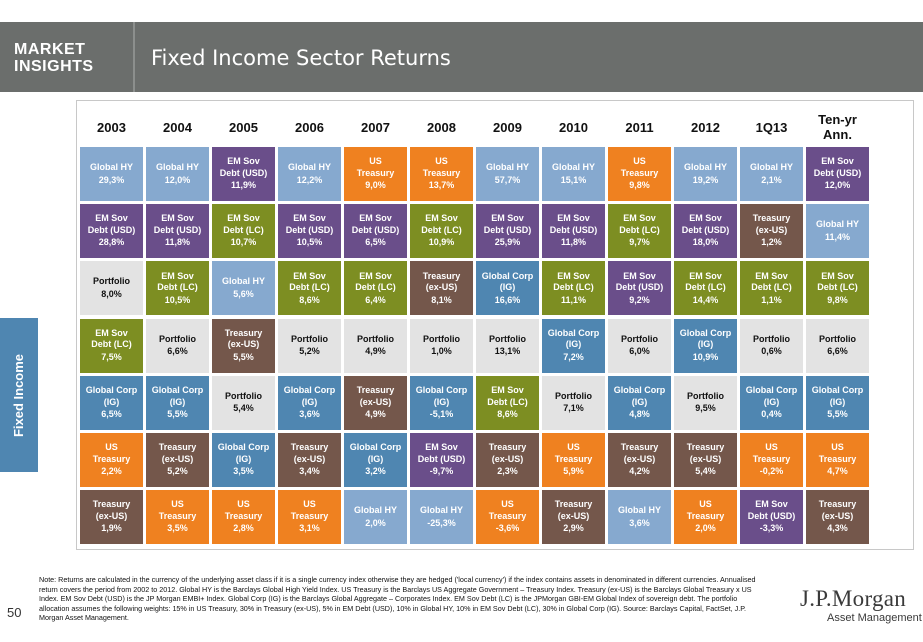 The width and height of the screenshot is (923, 642). What do you see at coordinates (309, 528) in the screenshot?
I see `return-cell-value: 3,1%` at bounding box center [309, 528].